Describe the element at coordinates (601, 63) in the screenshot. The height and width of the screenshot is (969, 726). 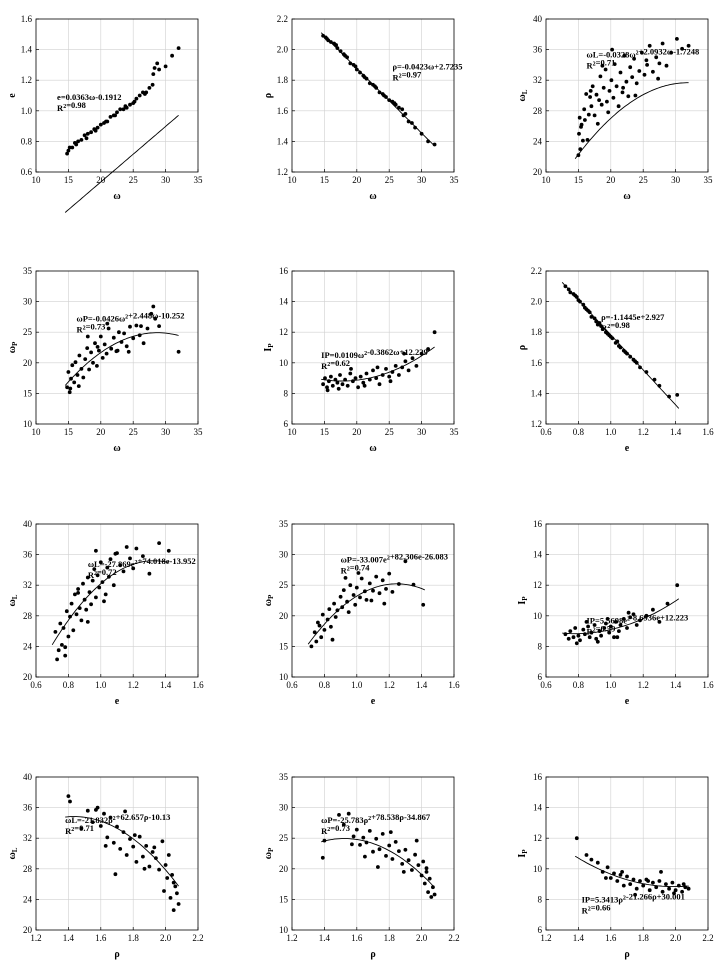
I see `r-squared: R2=0.71` at that location.